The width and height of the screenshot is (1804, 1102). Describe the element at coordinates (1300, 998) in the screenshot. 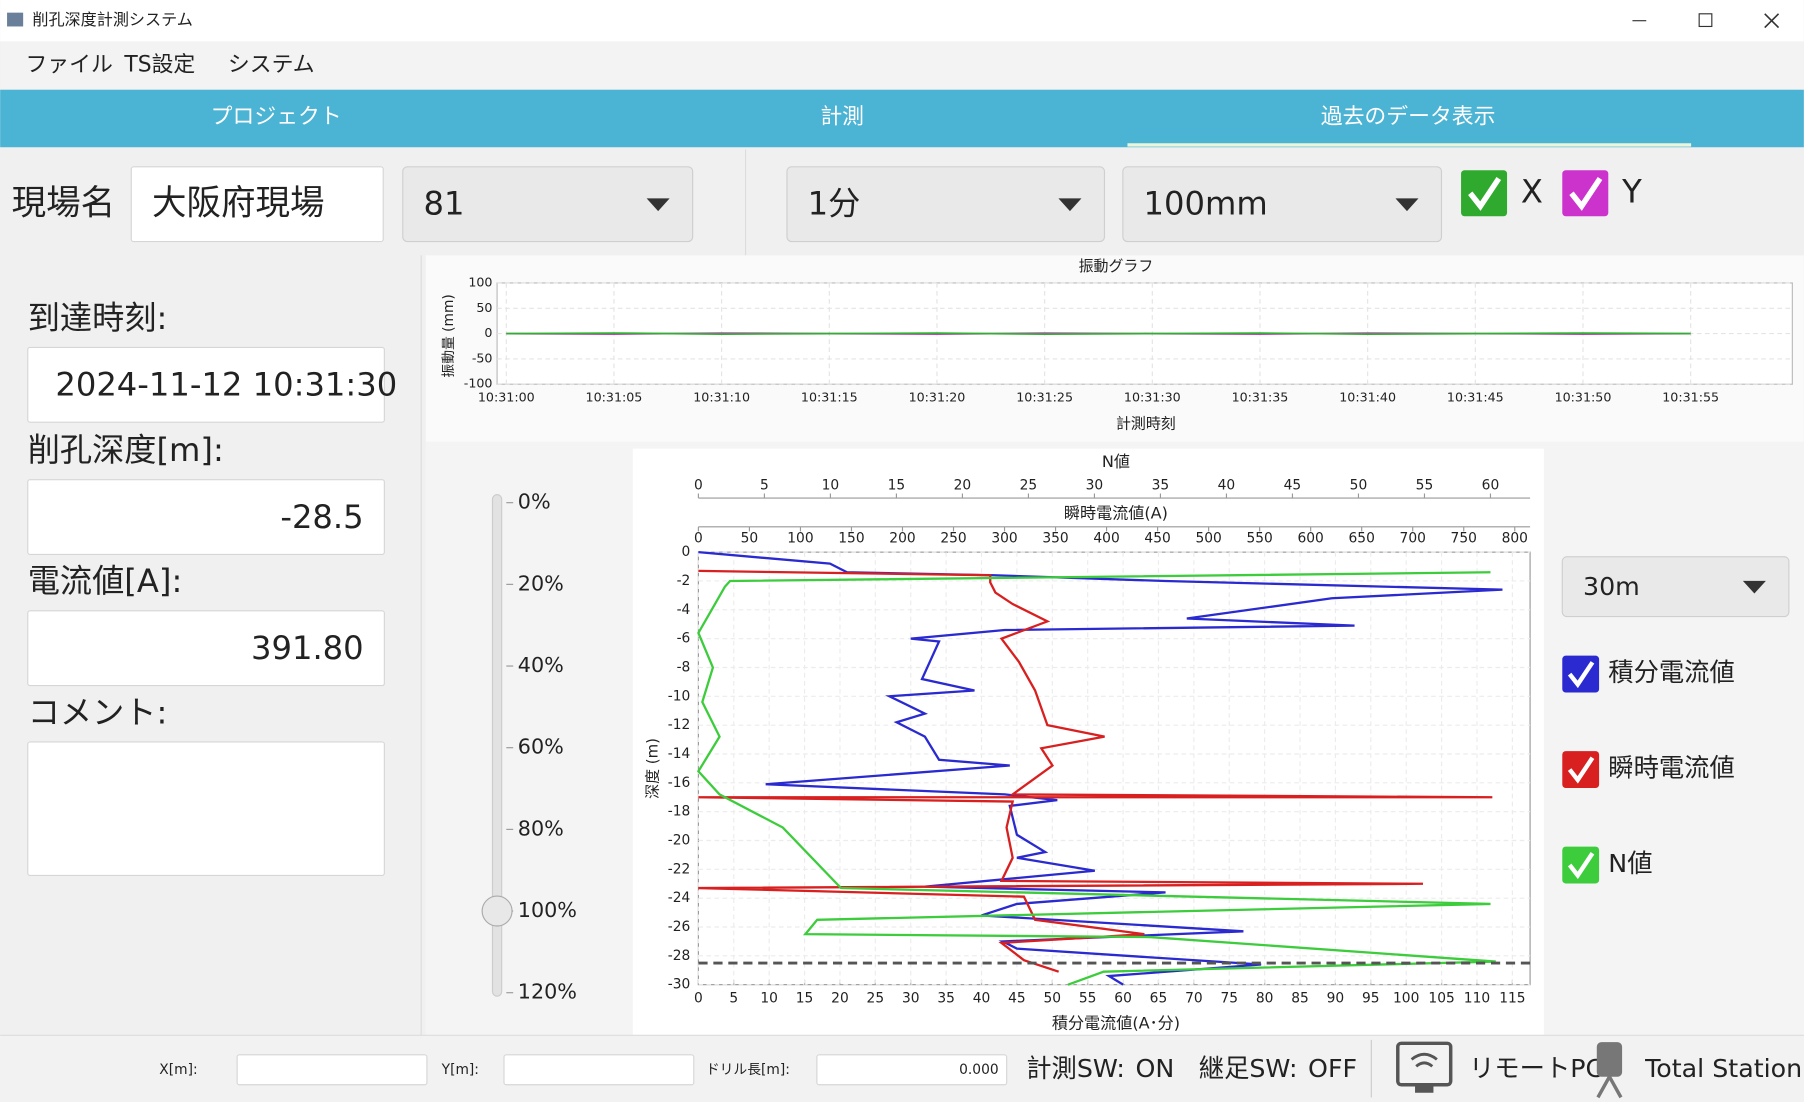

I see `x-tick-label: 85` at that location.